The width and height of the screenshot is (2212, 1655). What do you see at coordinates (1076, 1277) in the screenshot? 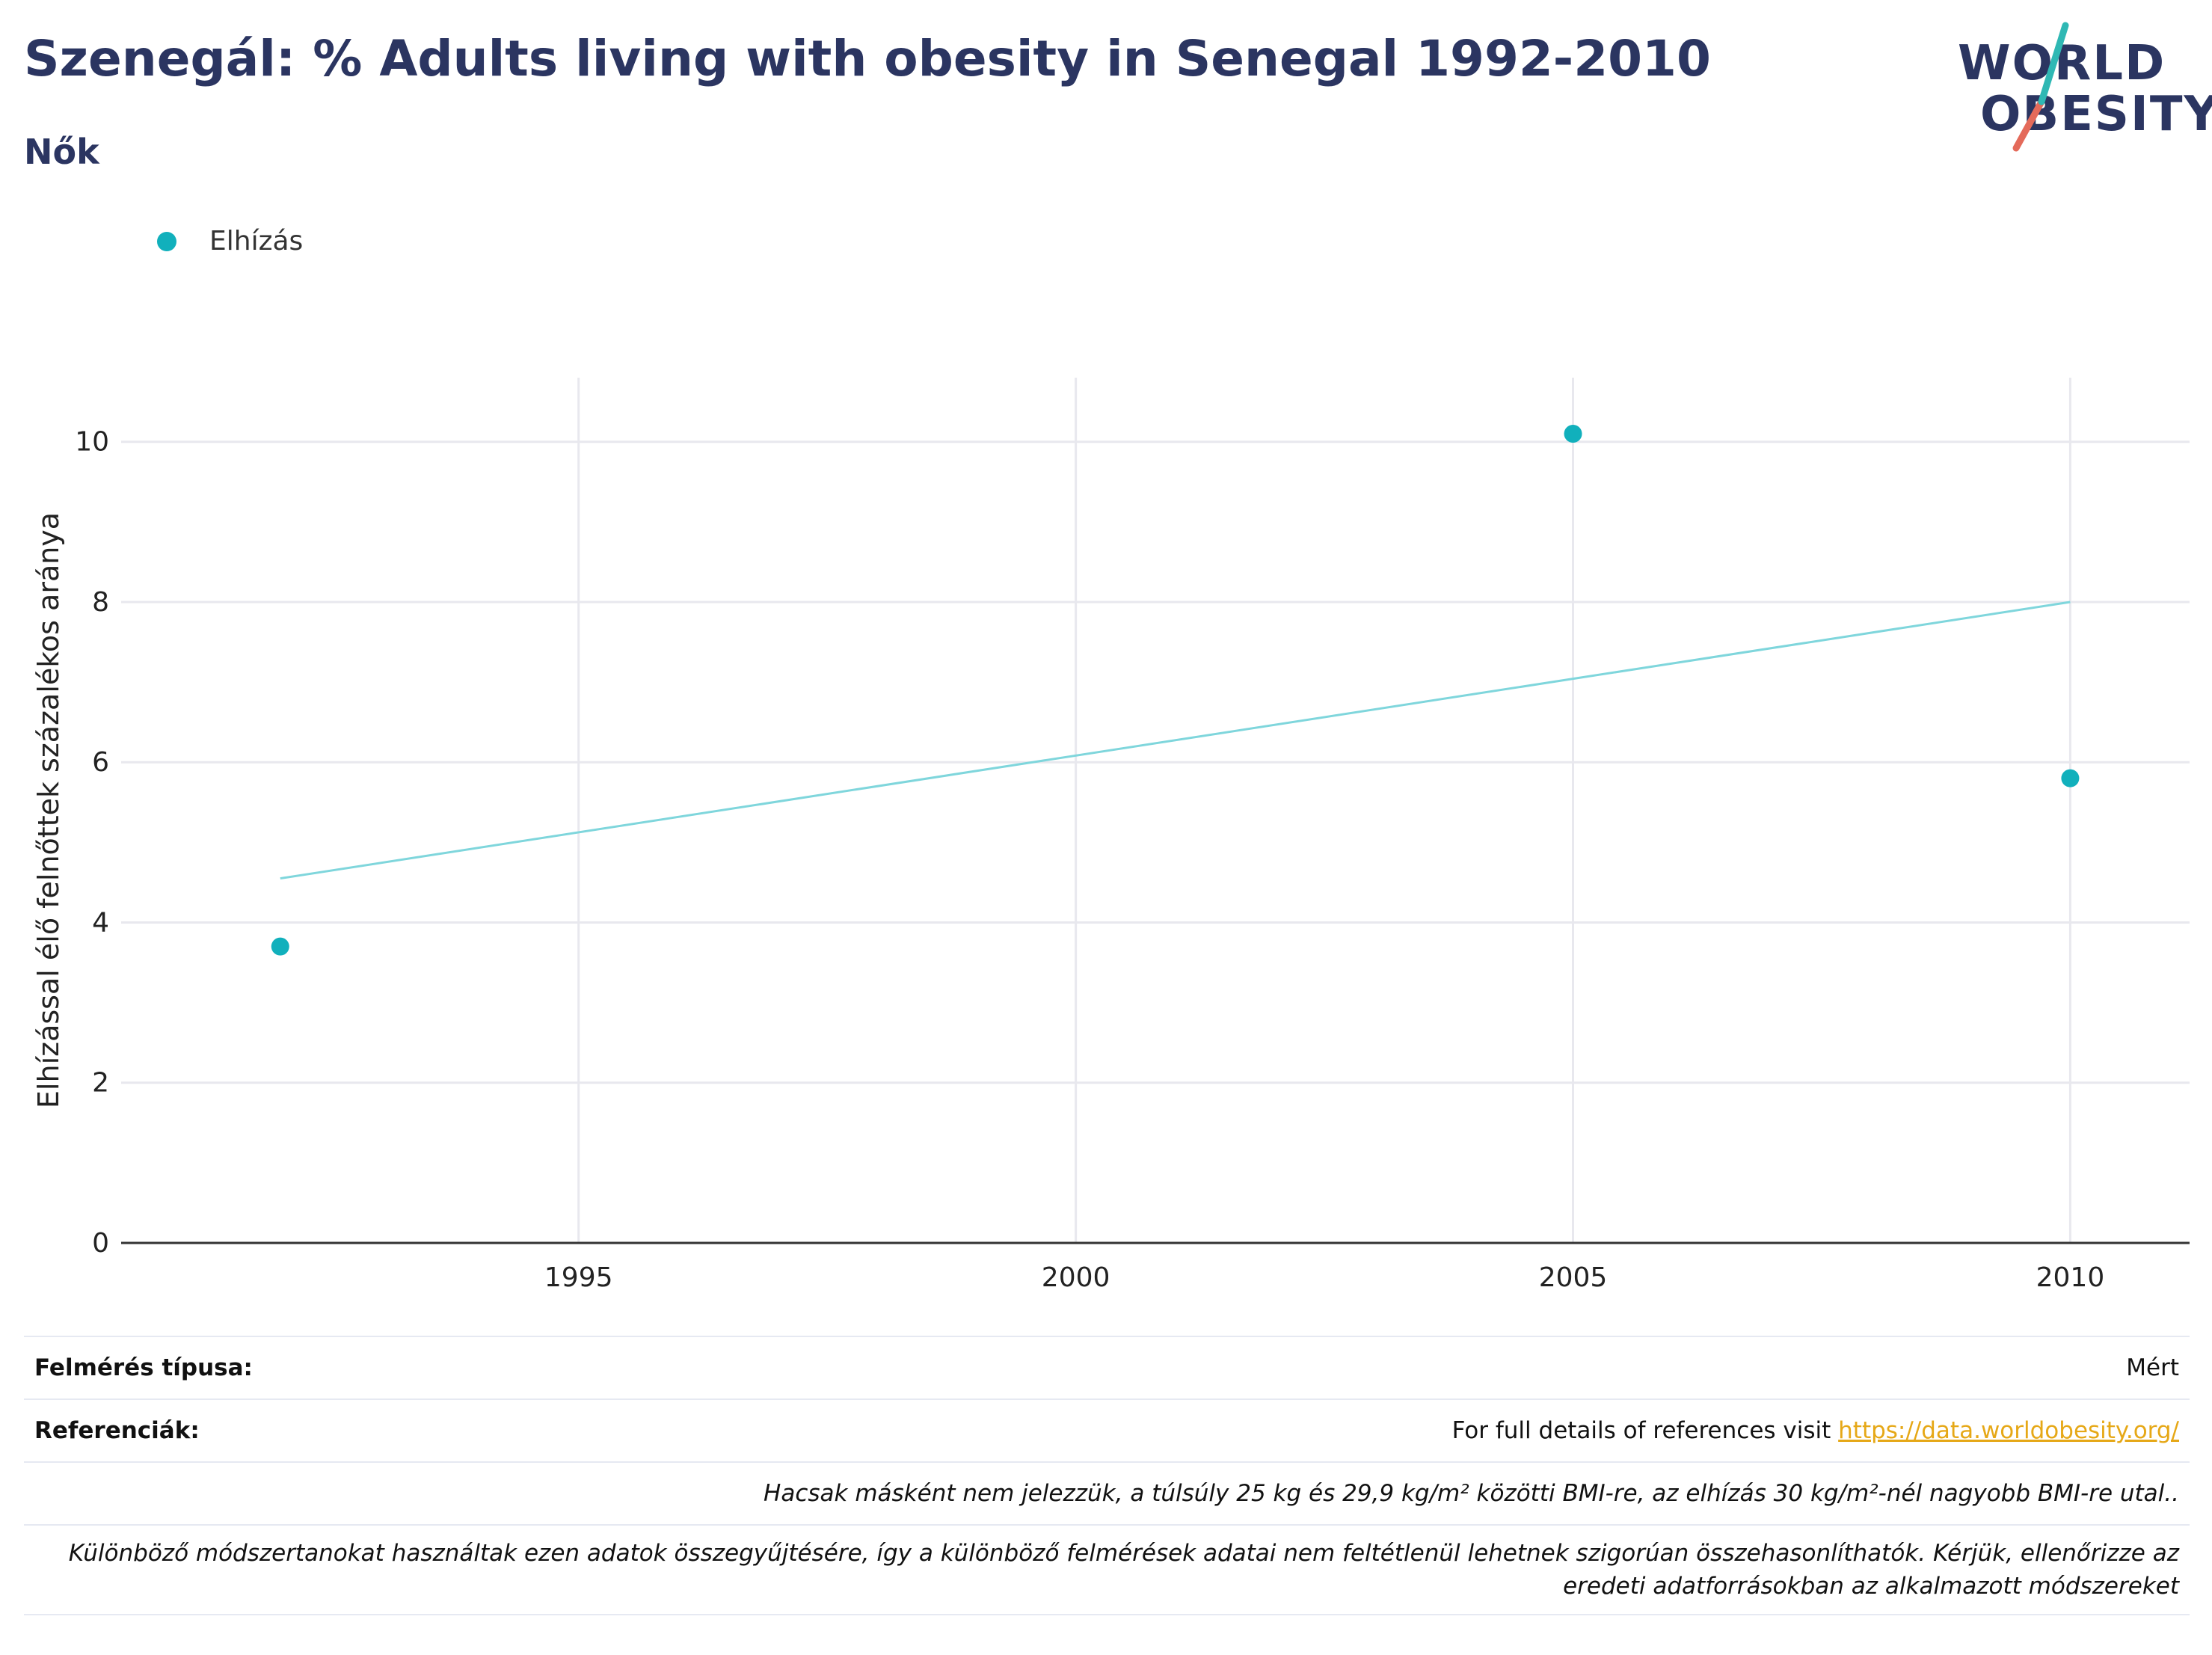
I see `x-tick-label: 2000` at bounding box center [1076, 1277].